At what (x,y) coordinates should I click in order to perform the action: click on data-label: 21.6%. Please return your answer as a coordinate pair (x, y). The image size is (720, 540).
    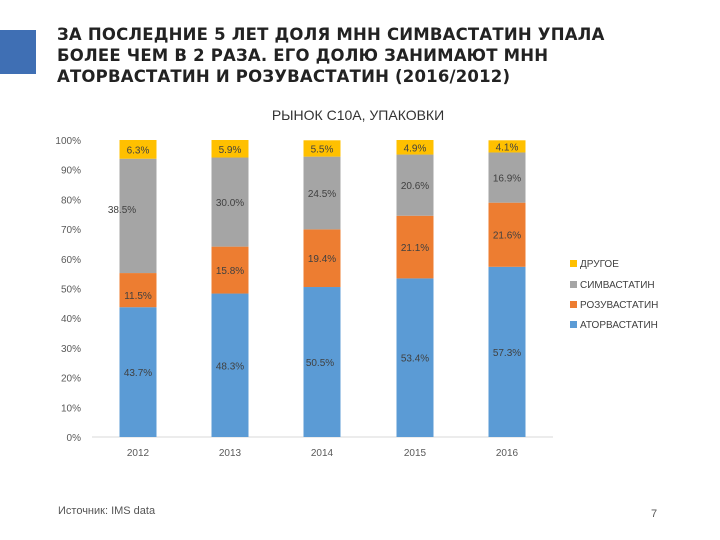
    Looking at the image, I should click on (507, 236).